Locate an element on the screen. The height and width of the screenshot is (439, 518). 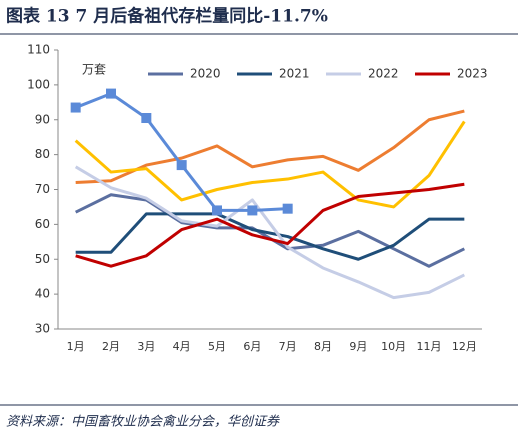
x-tick-label: 3月 is located at coordinates (146, 346).